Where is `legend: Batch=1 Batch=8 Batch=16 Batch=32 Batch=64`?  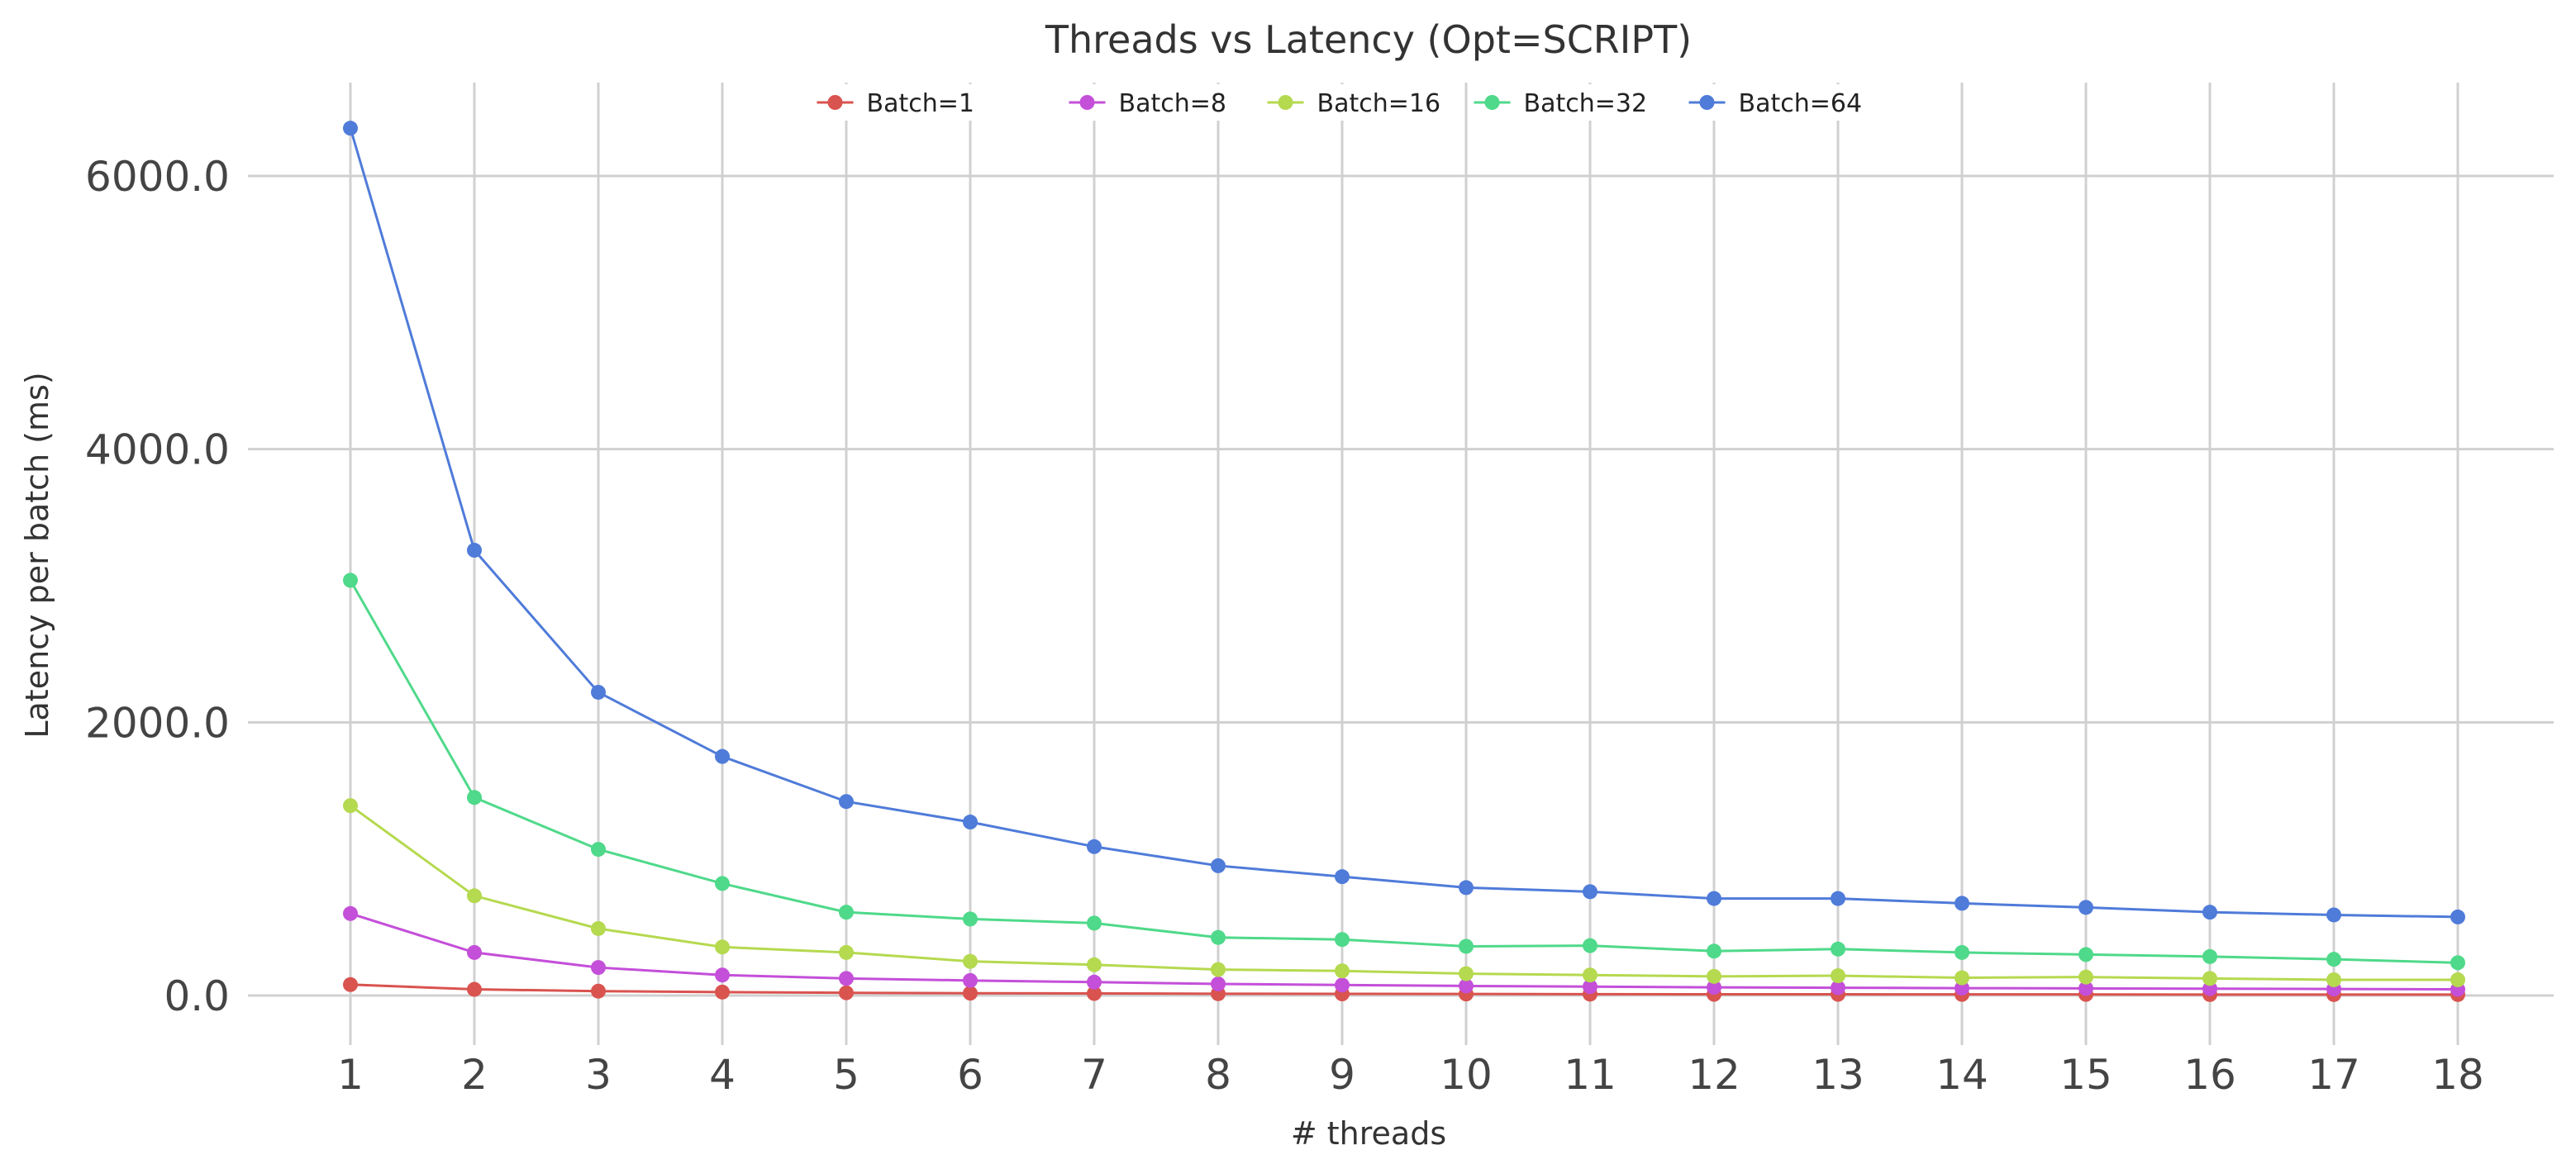 legend: Batch=1 Batch=8 Batch=16 Batch=32 Batch=64 is located at coordinates (1340, 103).